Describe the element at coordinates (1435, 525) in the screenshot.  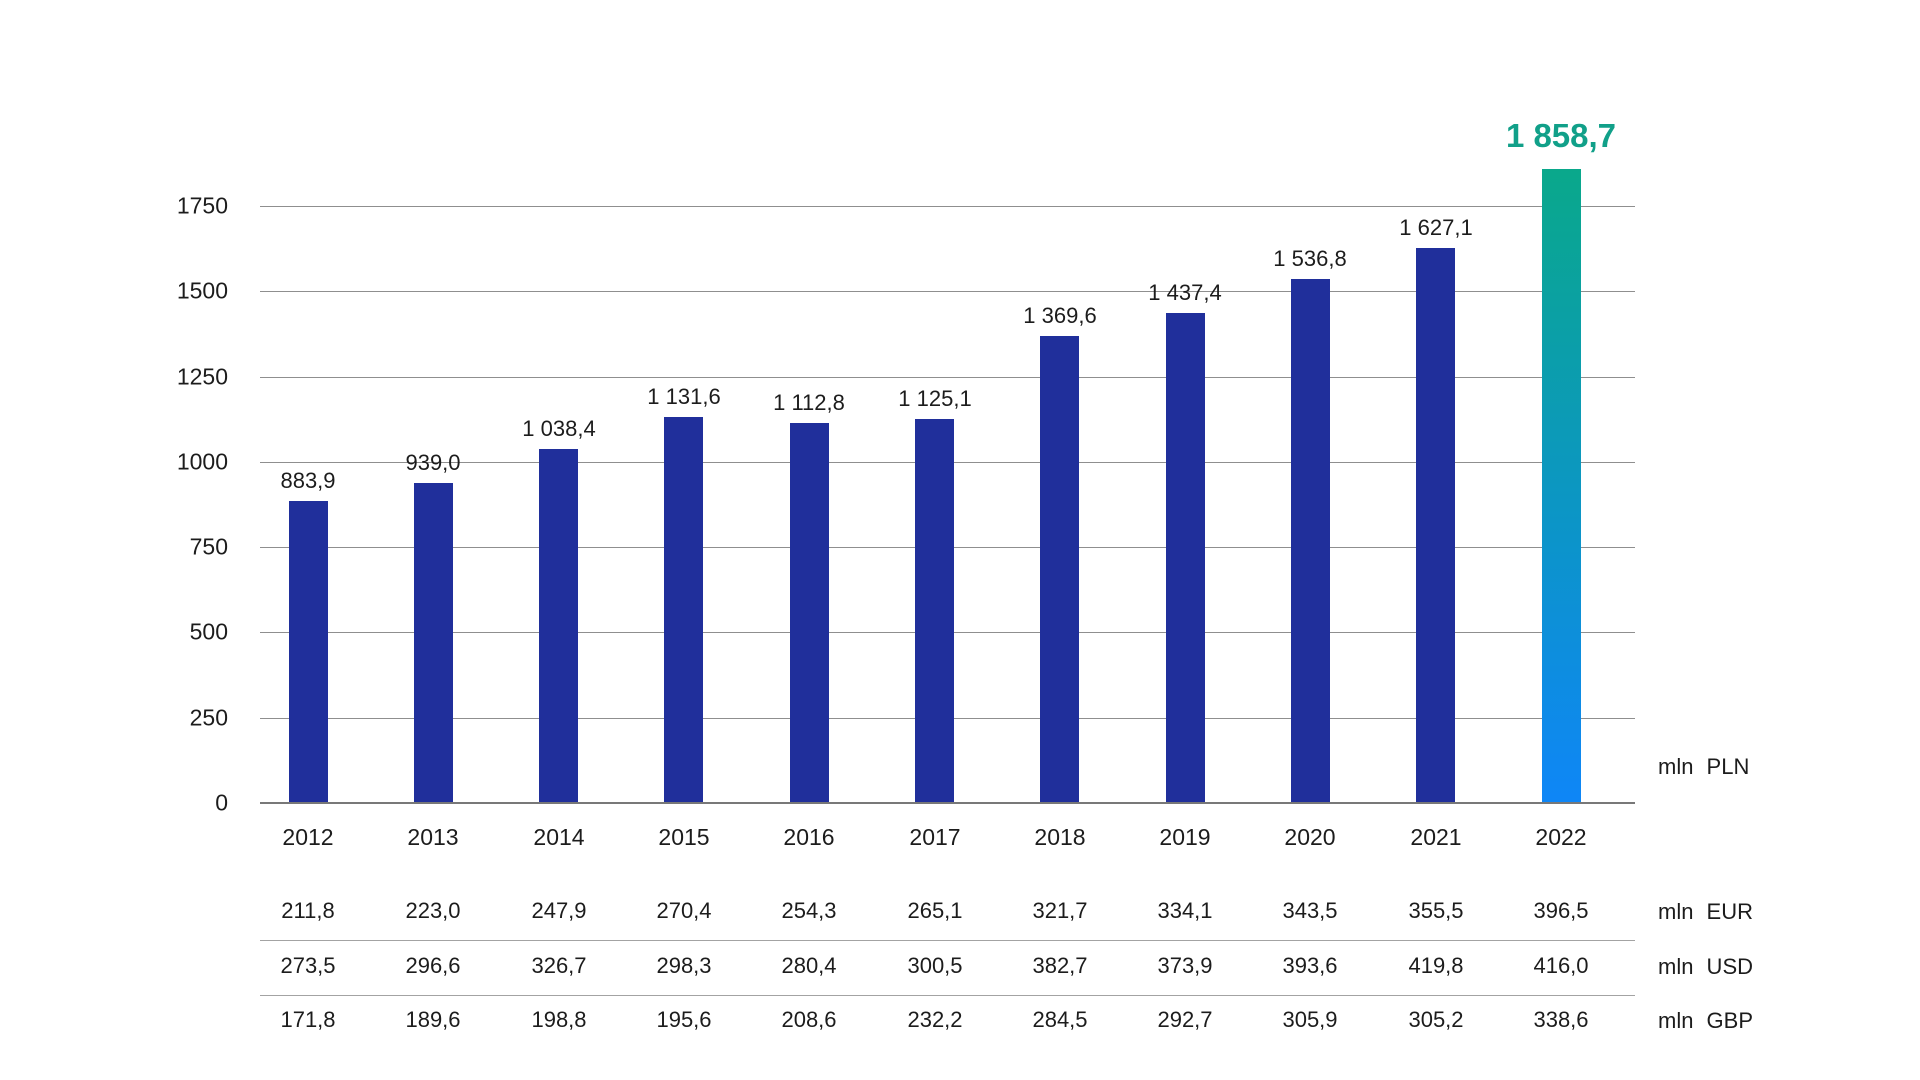
I see `bar-2021` at that location.